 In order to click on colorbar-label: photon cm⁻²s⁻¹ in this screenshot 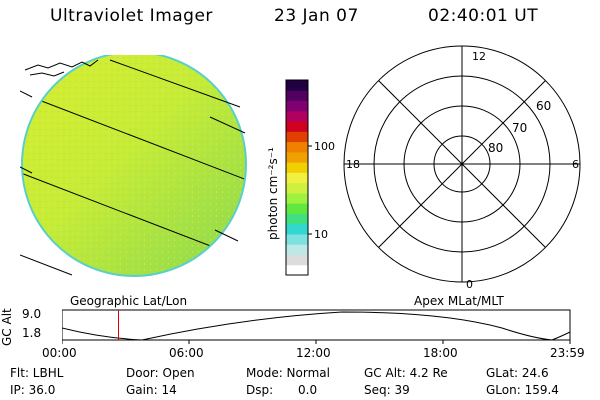, I will do `click(273, 193)`.